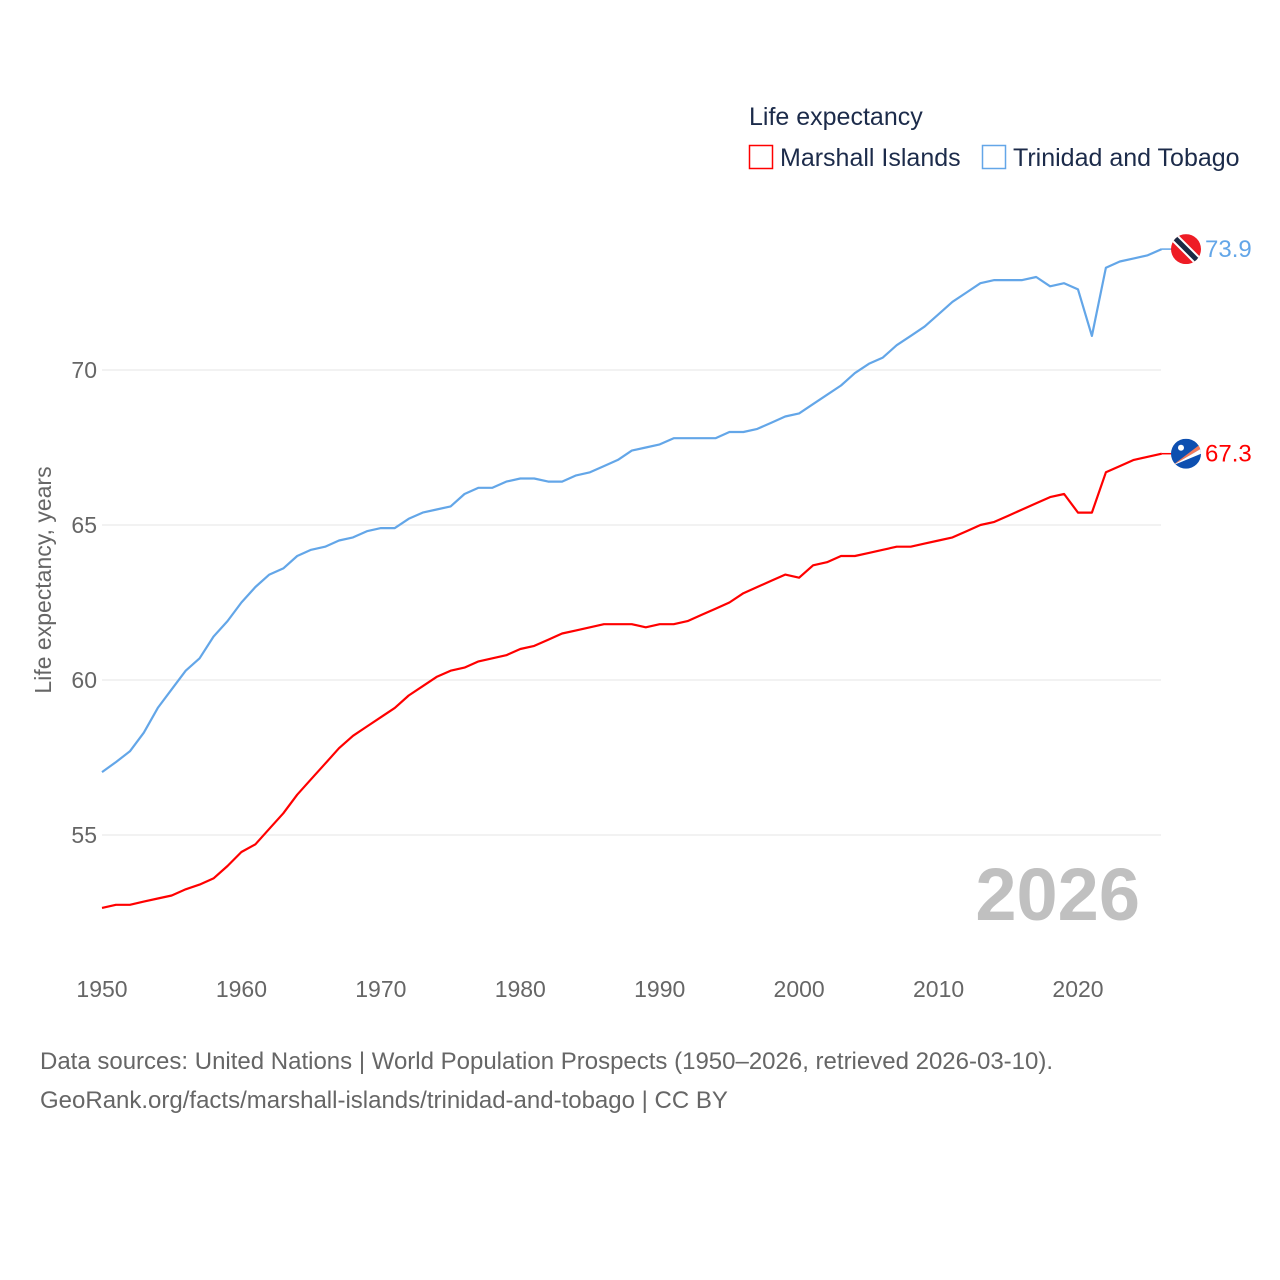  What do you see at coordinates (761, 157) in the screenshot?
I see `legend-swatch-marshall-islands` at bounding box center [761, 157].